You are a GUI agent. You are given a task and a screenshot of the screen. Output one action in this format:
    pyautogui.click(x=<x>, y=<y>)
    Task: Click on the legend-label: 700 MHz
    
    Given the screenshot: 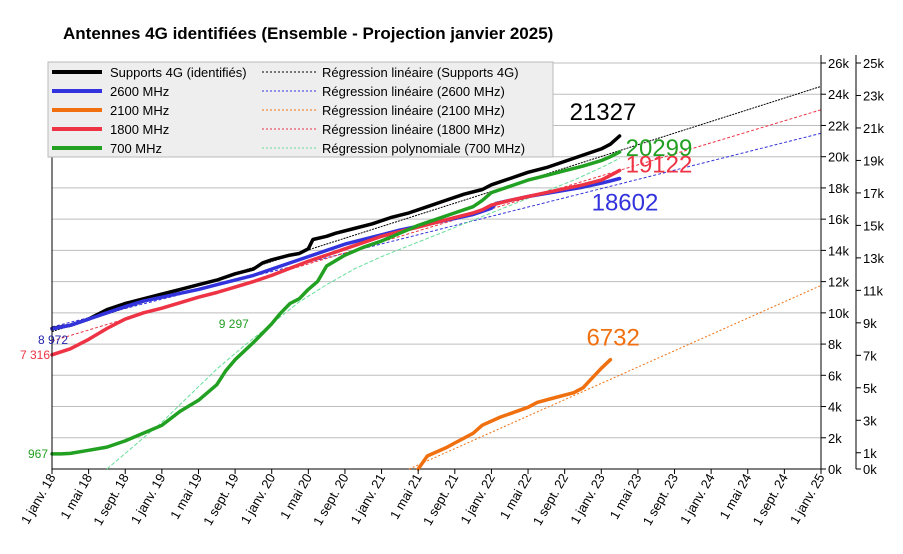 What is the action you would take?
    pyautogui.click(x=136, y=148)
    